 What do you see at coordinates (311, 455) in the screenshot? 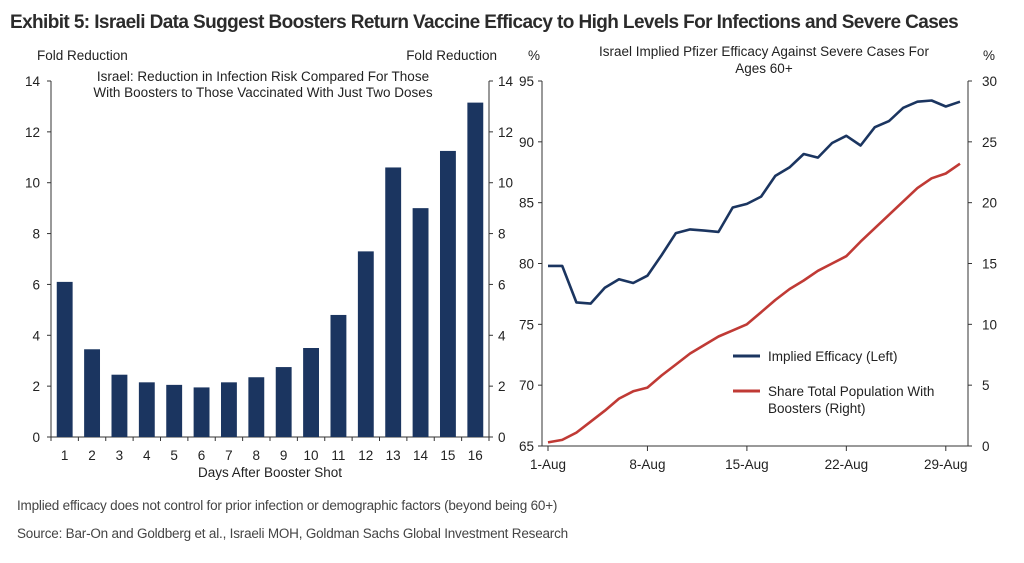
I see `bar-xtick-label: 10` at bounding box center [311, 455].